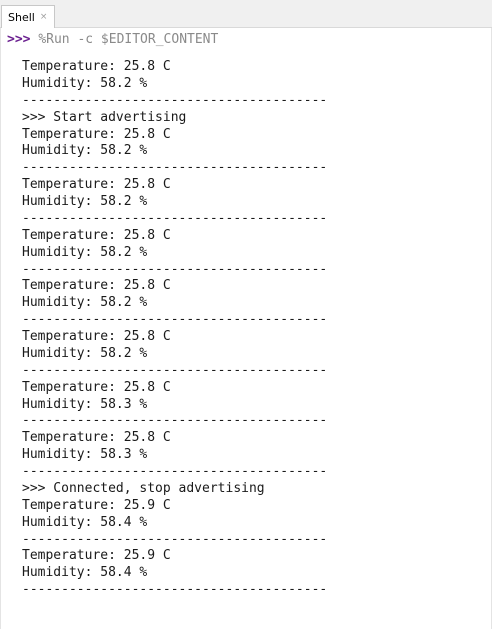 This screenshot has width=492, height=629. I want to click on console-line: >>> Connected, stop advertising, so click(143, 488).